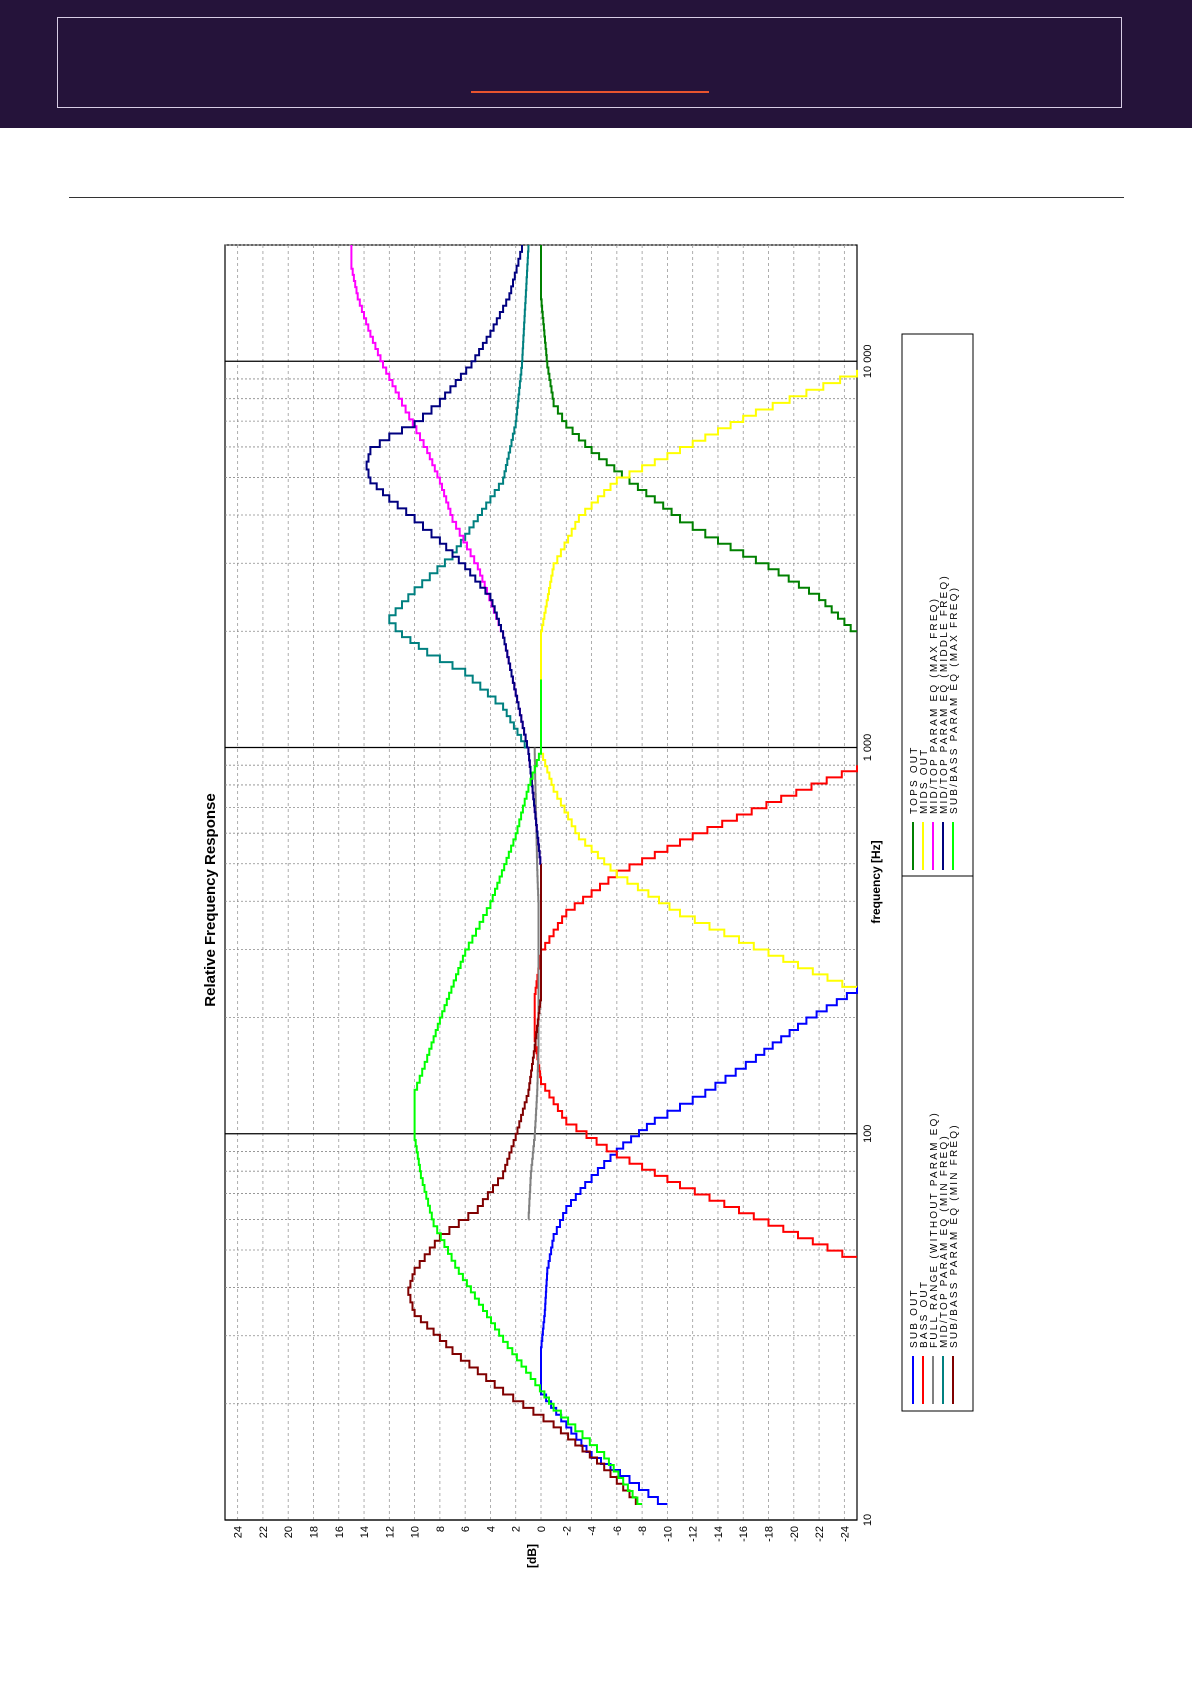 The height and width of the screenshot is (1685, 1192). What do you see at coordinates (944, 1241) in the screenshot?
I see `legend-label: MID/TOP PARAM EQ (MIN FREQ)` at bounding box center [944, 1241].